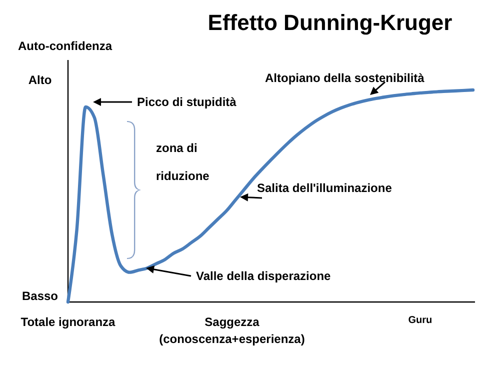 Image resolution: width=483 pixels, height=366 pixels. Describe the element at coordinates (264, 276) in the screenshot. I see `annotation: Valle della disperazione` at that location.